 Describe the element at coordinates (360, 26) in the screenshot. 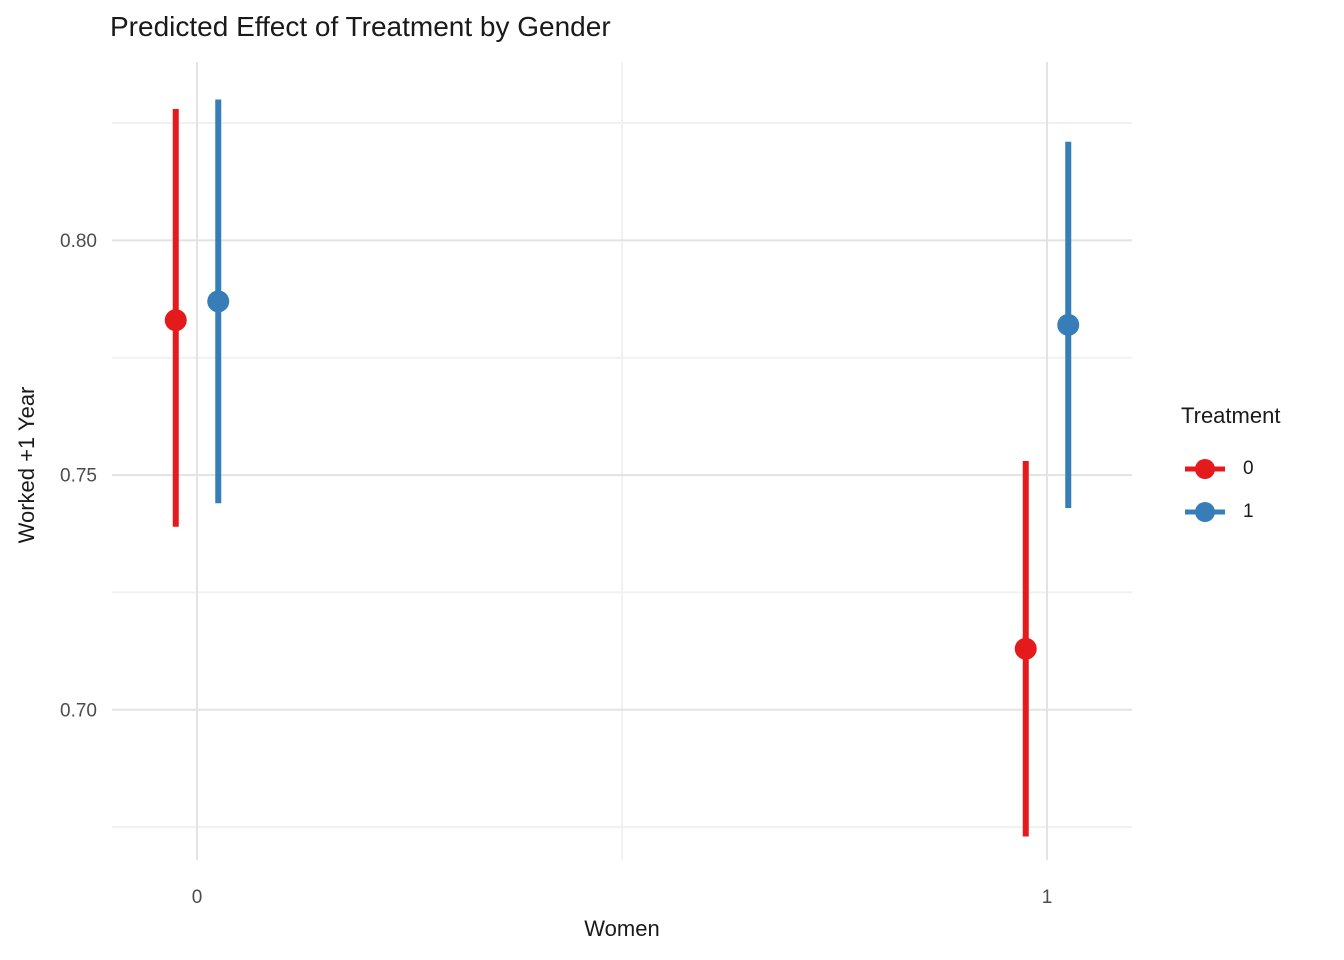

I see `chart-title: Predicted Effect of Treatment by Gender` at that location.